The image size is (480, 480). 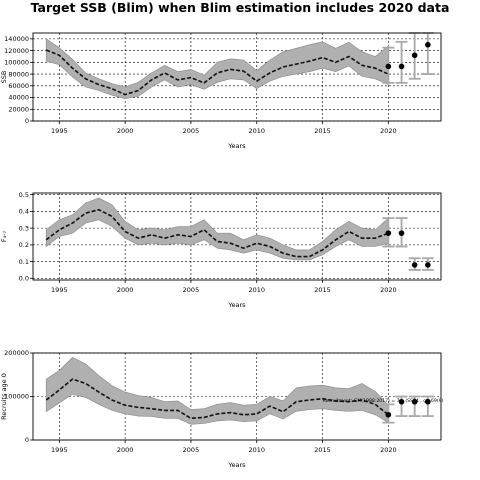 I want to click on y-tick-label: 0.5, so click(x=24, y=195).